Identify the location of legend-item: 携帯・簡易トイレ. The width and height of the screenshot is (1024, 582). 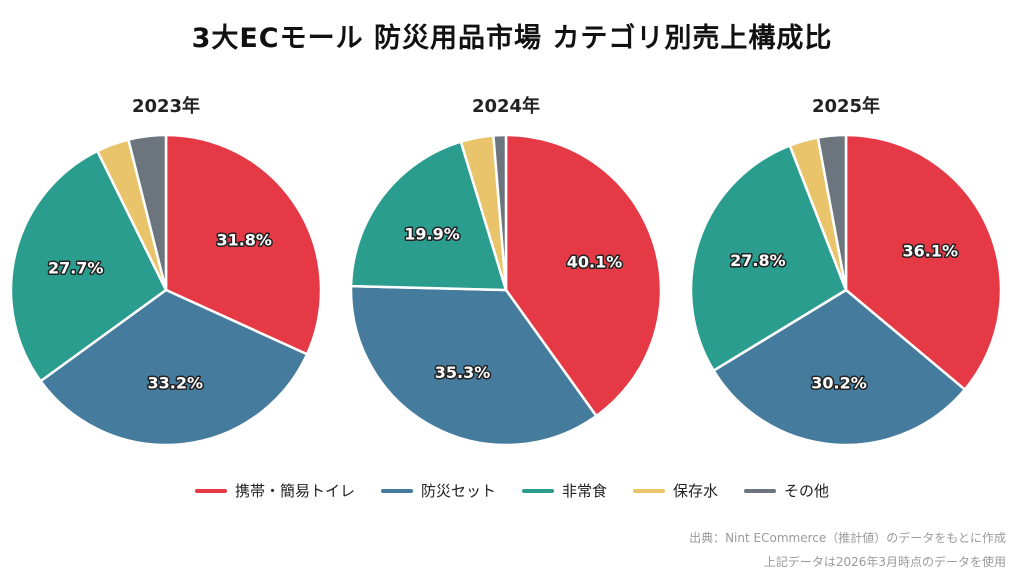
(274, 490).